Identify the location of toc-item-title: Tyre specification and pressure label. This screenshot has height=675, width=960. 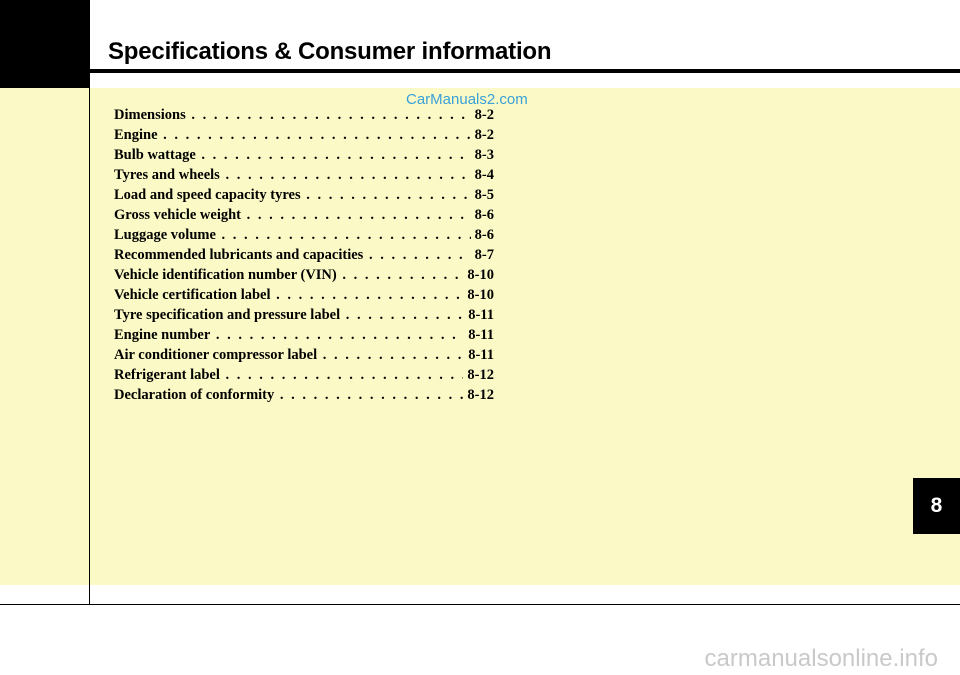
(227, 315).